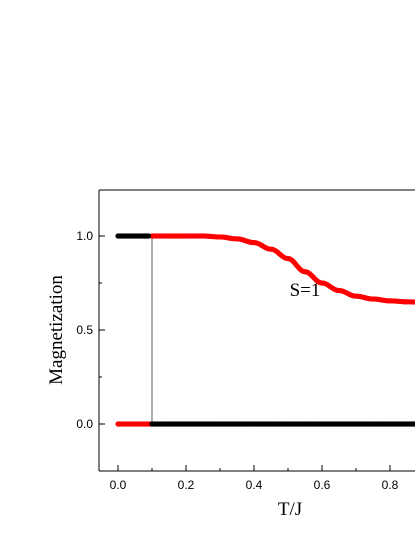  I want to click on x-tick-label: 0.6, so click(322, 485).